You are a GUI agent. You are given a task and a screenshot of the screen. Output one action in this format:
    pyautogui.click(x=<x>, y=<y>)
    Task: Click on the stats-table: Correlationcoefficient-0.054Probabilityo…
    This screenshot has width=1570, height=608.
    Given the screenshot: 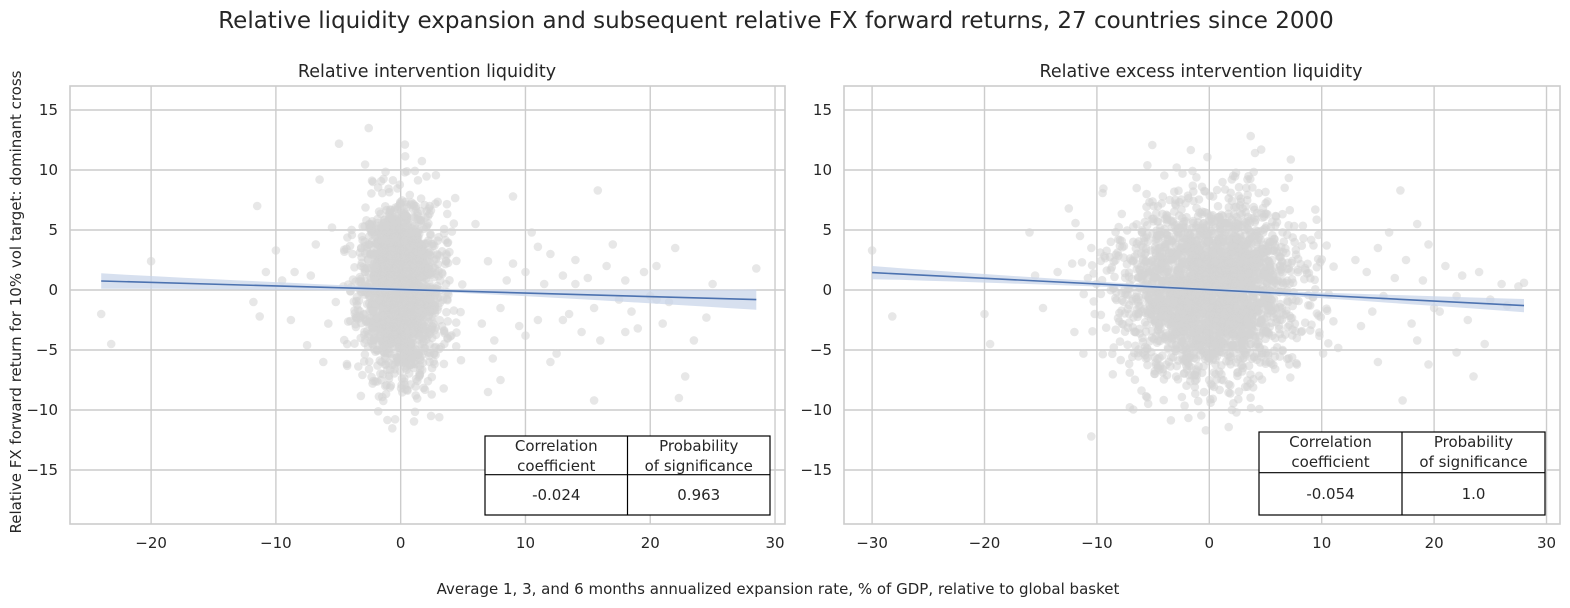 What is the action you would take?
    pyautogui.click(x=1402, y=473)
    